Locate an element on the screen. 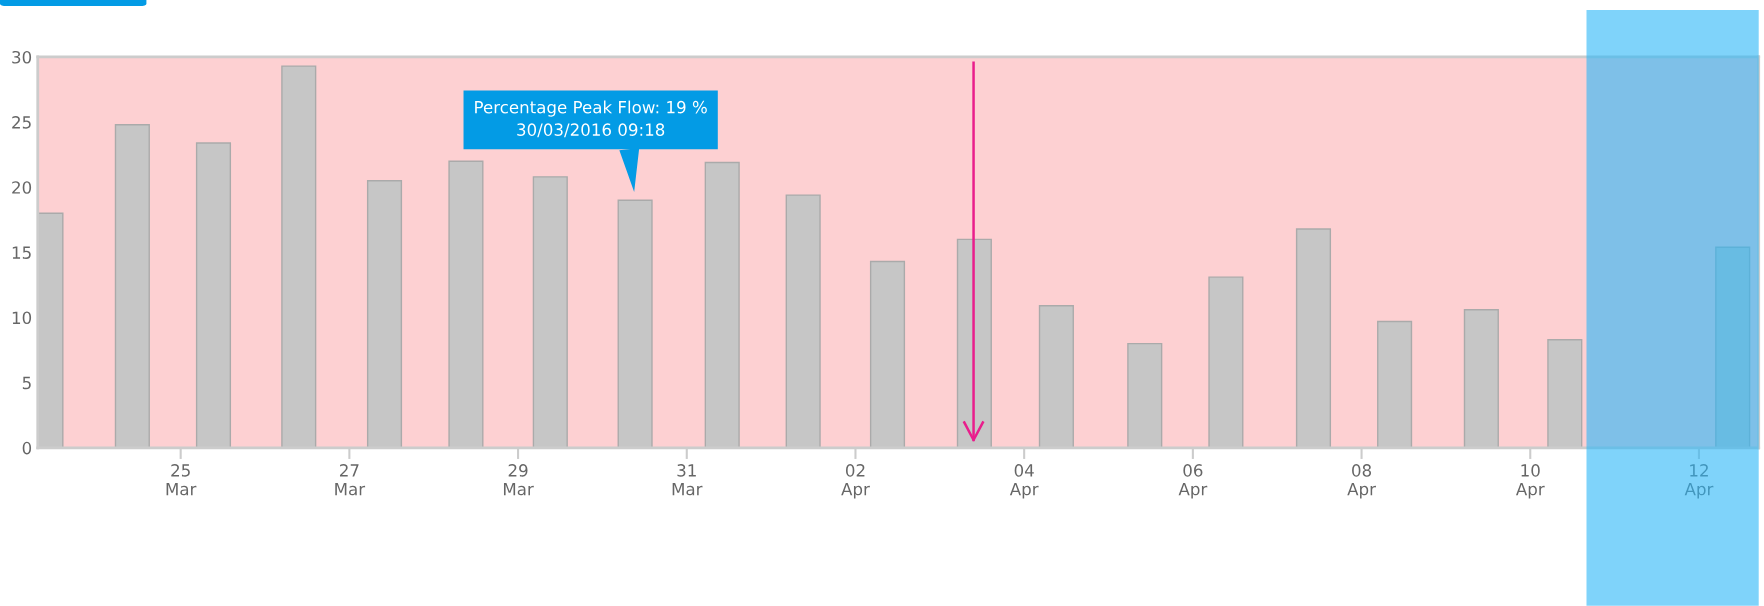  x-tick-label: 31 Mar is located at coordinates (687, 480).